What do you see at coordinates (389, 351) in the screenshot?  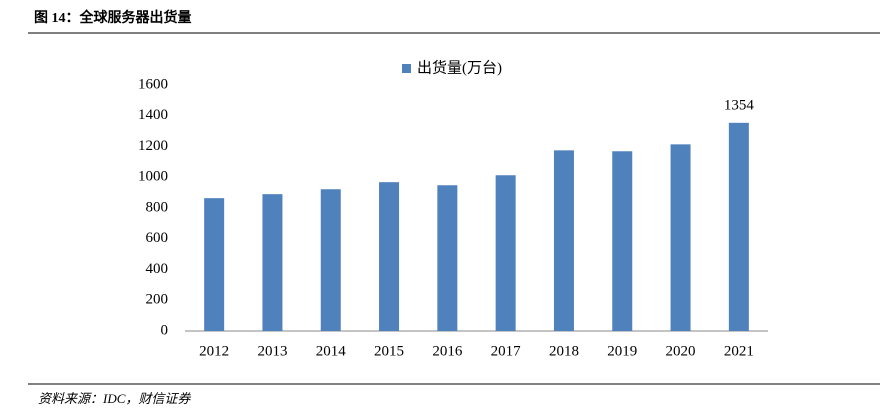 I see `x-tick-label: 2015` at bounding box center [389, 351].